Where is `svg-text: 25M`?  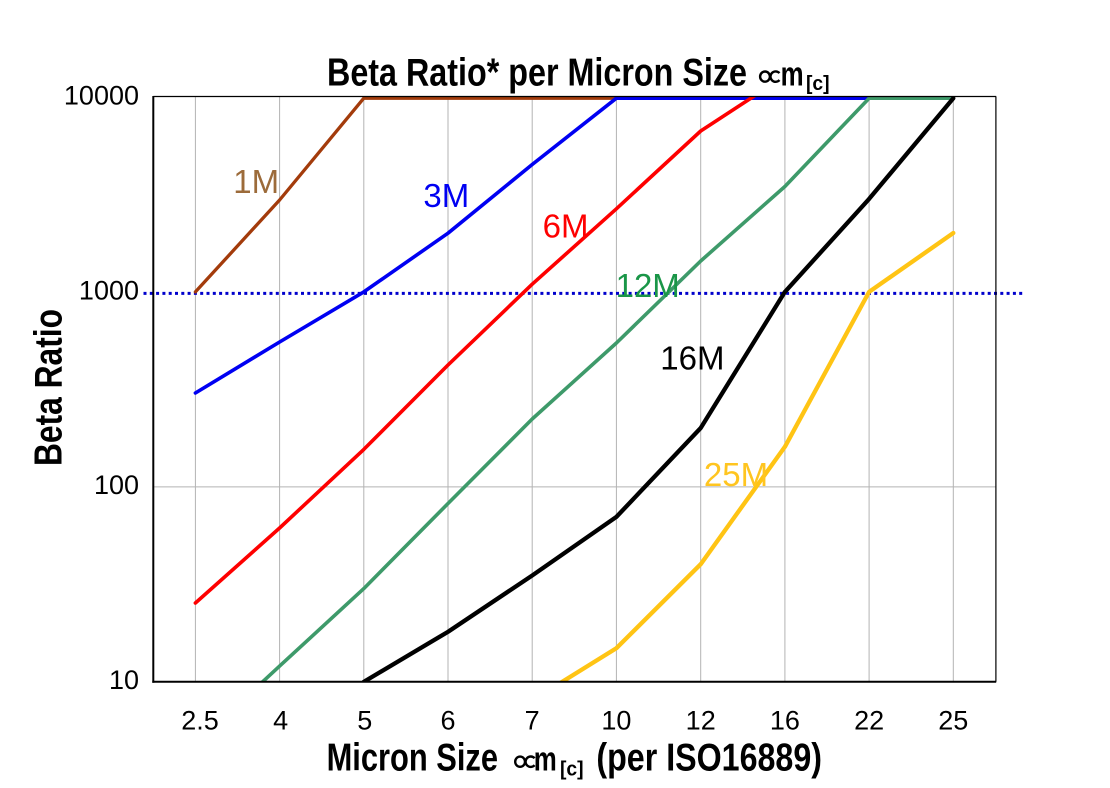
svg-text: 25M is located at coordinates (736, 474).